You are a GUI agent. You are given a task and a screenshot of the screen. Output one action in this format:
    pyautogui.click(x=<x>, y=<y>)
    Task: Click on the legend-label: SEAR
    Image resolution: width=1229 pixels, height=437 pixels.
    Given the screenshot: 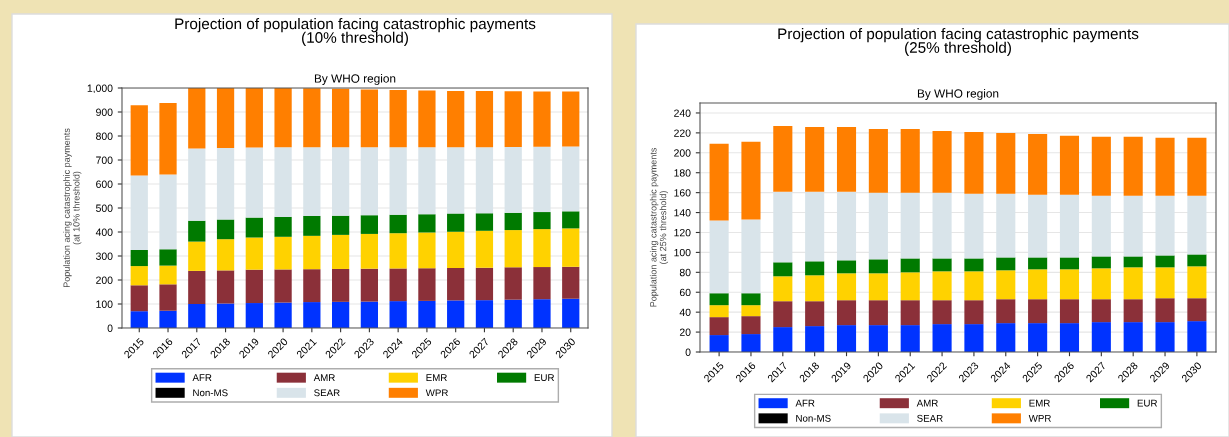 What is the action you would take?
    pyautogui.click(x=327, y=393)
    